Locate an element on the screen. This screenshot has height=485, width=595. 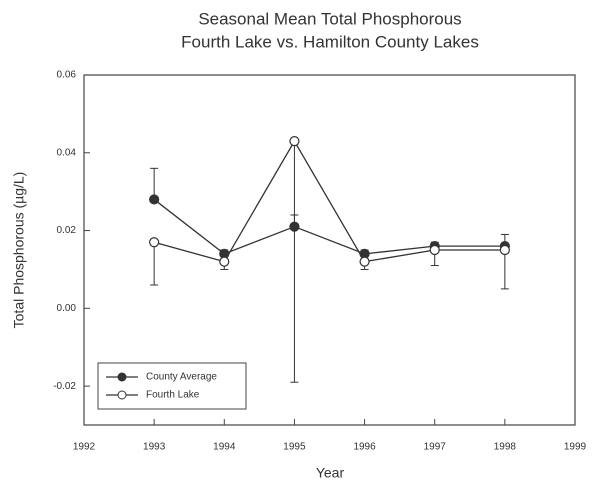
y-tick-label: -0.02 is located at coordinates (64, 386).